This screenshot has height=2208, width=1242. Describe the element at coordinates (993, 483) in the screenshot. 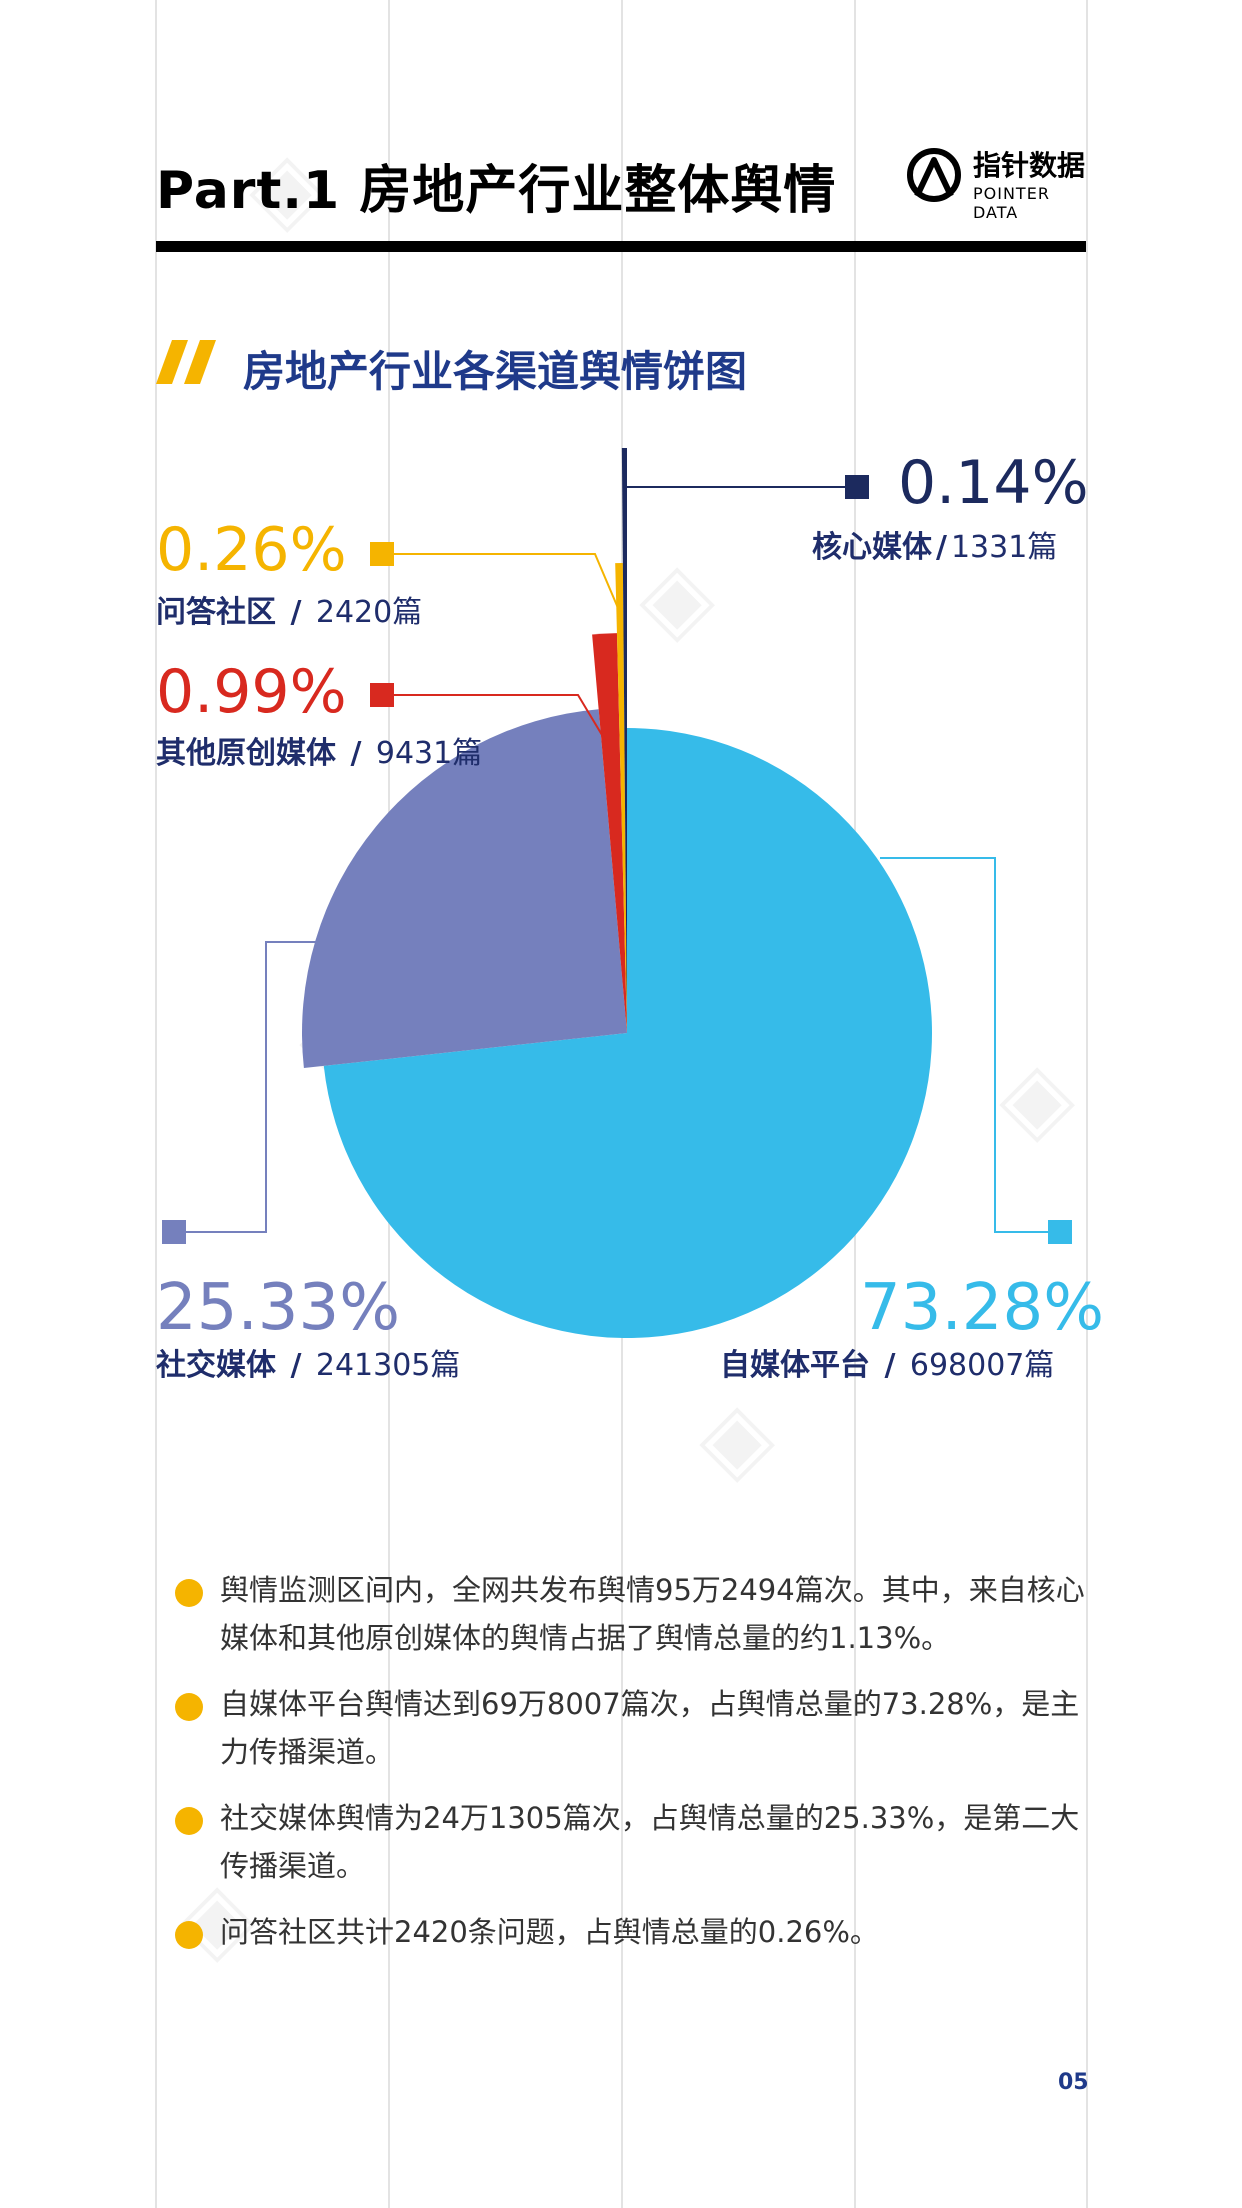

I see `percent-label-core-media: 0.14%` at that location.